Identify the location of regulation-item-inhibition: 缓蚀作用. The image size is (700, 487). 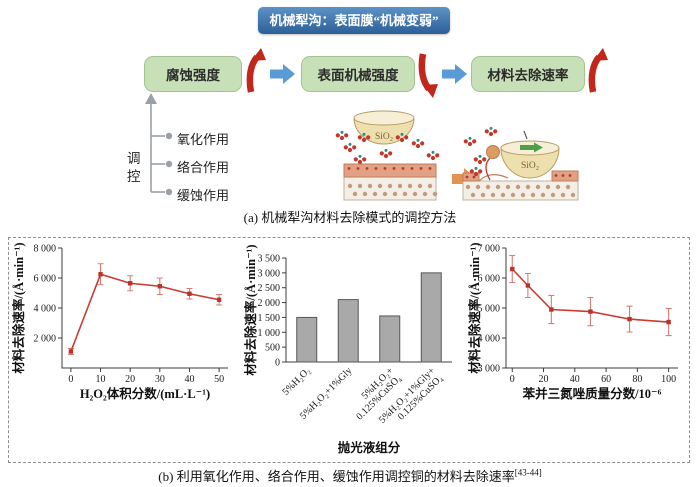
(203, 195).